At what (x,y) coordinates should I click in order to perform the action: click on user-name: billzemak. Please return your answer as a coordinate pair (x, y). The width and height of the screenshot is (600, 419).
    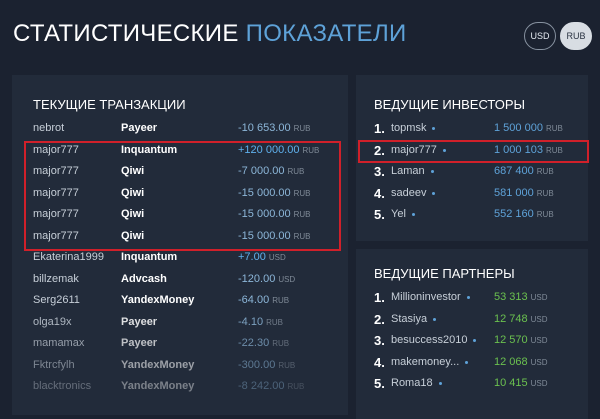
    Looking at the image, I should click on (56, 278).